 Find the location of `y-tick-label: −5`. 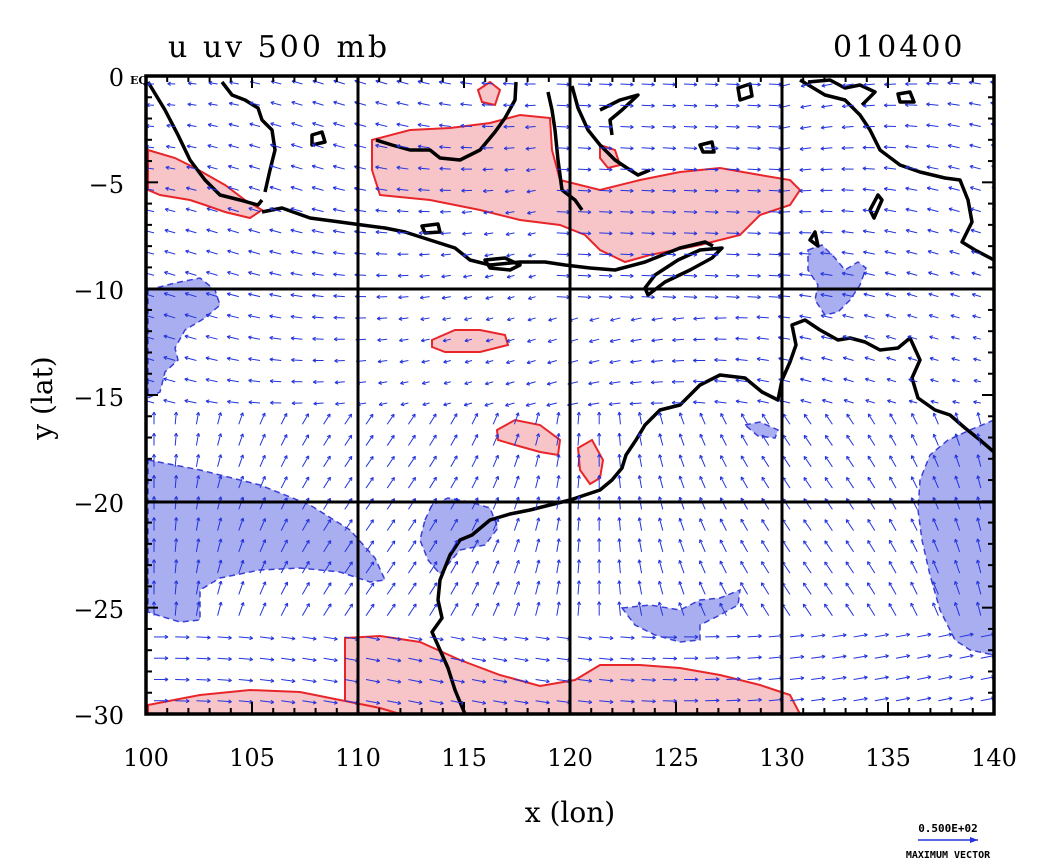

y-tick-label: −5 is located at coordinates (106, 185).